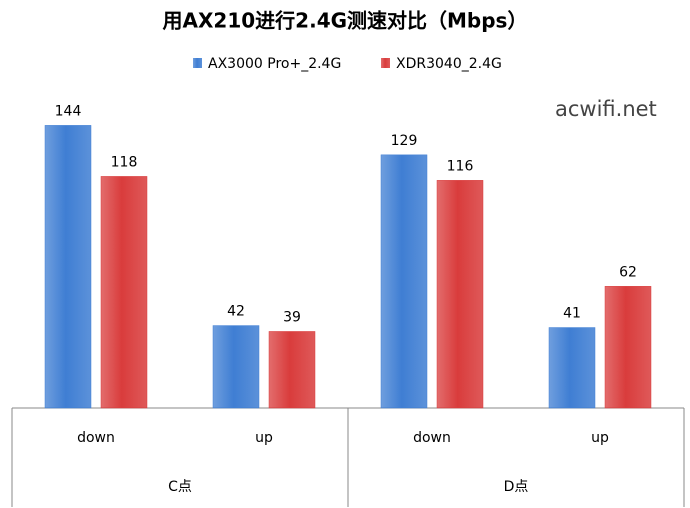 Image resolution: width=690 pixels, height=508 pixels. What do you see at coordinates (274, 64) in the screenshot?
I see `legend-label: AX3000 Pro+_2.4G` at bounding box center [274, 64].